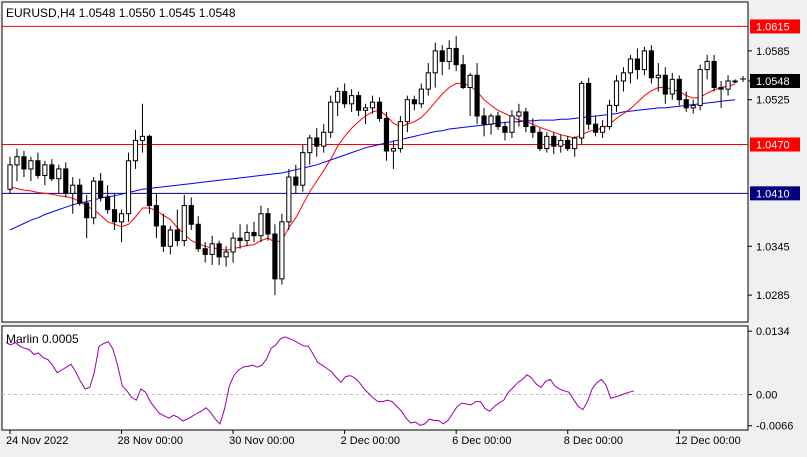 This screenshot has width=807, height=457. What do you see at coordinates (773, 52) in the screenshot?
I see `price-tick-label-0: 1.0585` at bounding box center [773, 52].